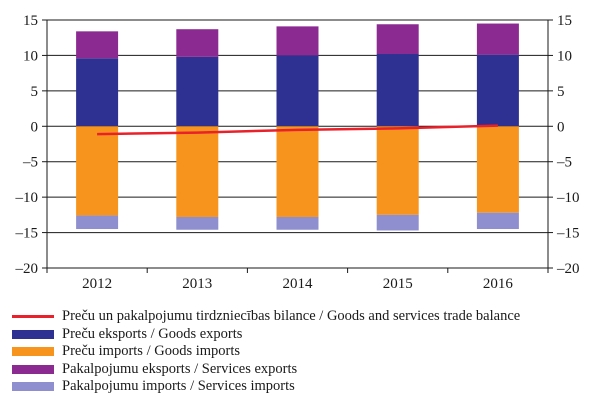 The height and width of the screenshot is (396, 589). What do you see at coordinates (564, 56) in the screenshot?
I see `y-tick-label-right: 10` at bounding box center [564, 56].